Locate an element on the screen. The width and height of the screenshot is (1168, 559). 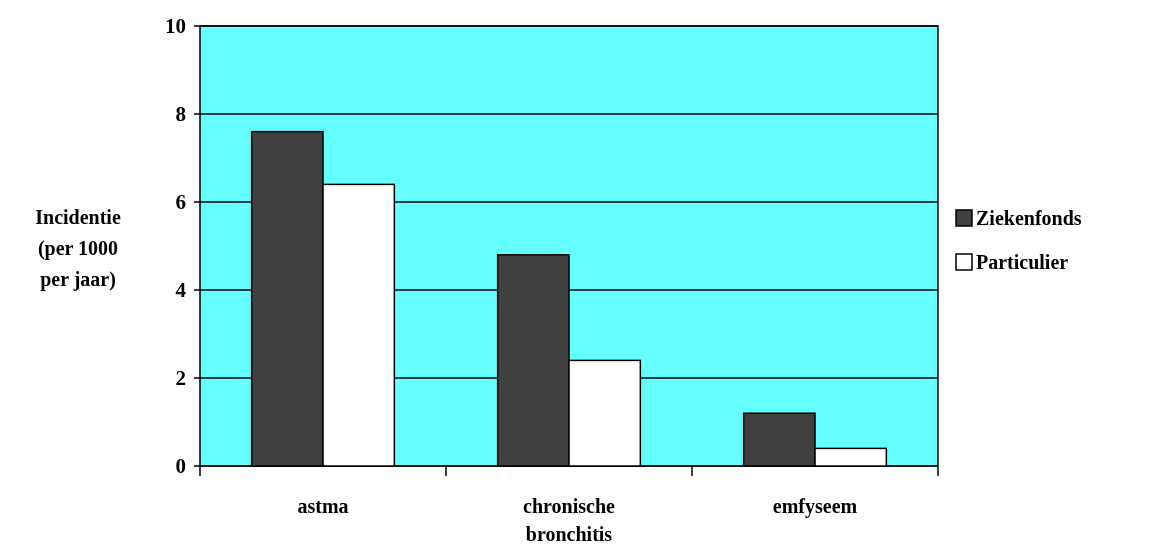
y-tick-label: 4 is located at coordinates (181, 290).